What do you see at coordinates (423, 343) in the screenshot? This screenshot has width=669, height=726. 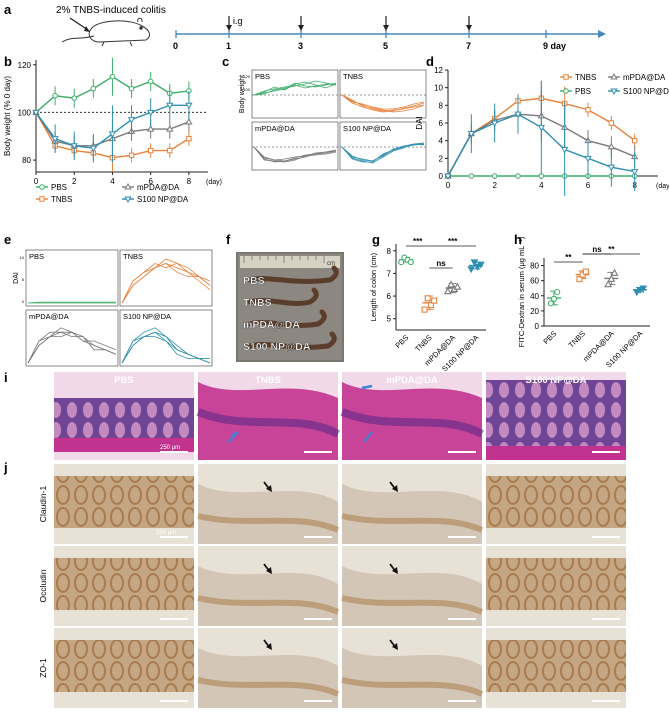 I see `x-tick-label: TNBS` at bounding box center [423, 343].